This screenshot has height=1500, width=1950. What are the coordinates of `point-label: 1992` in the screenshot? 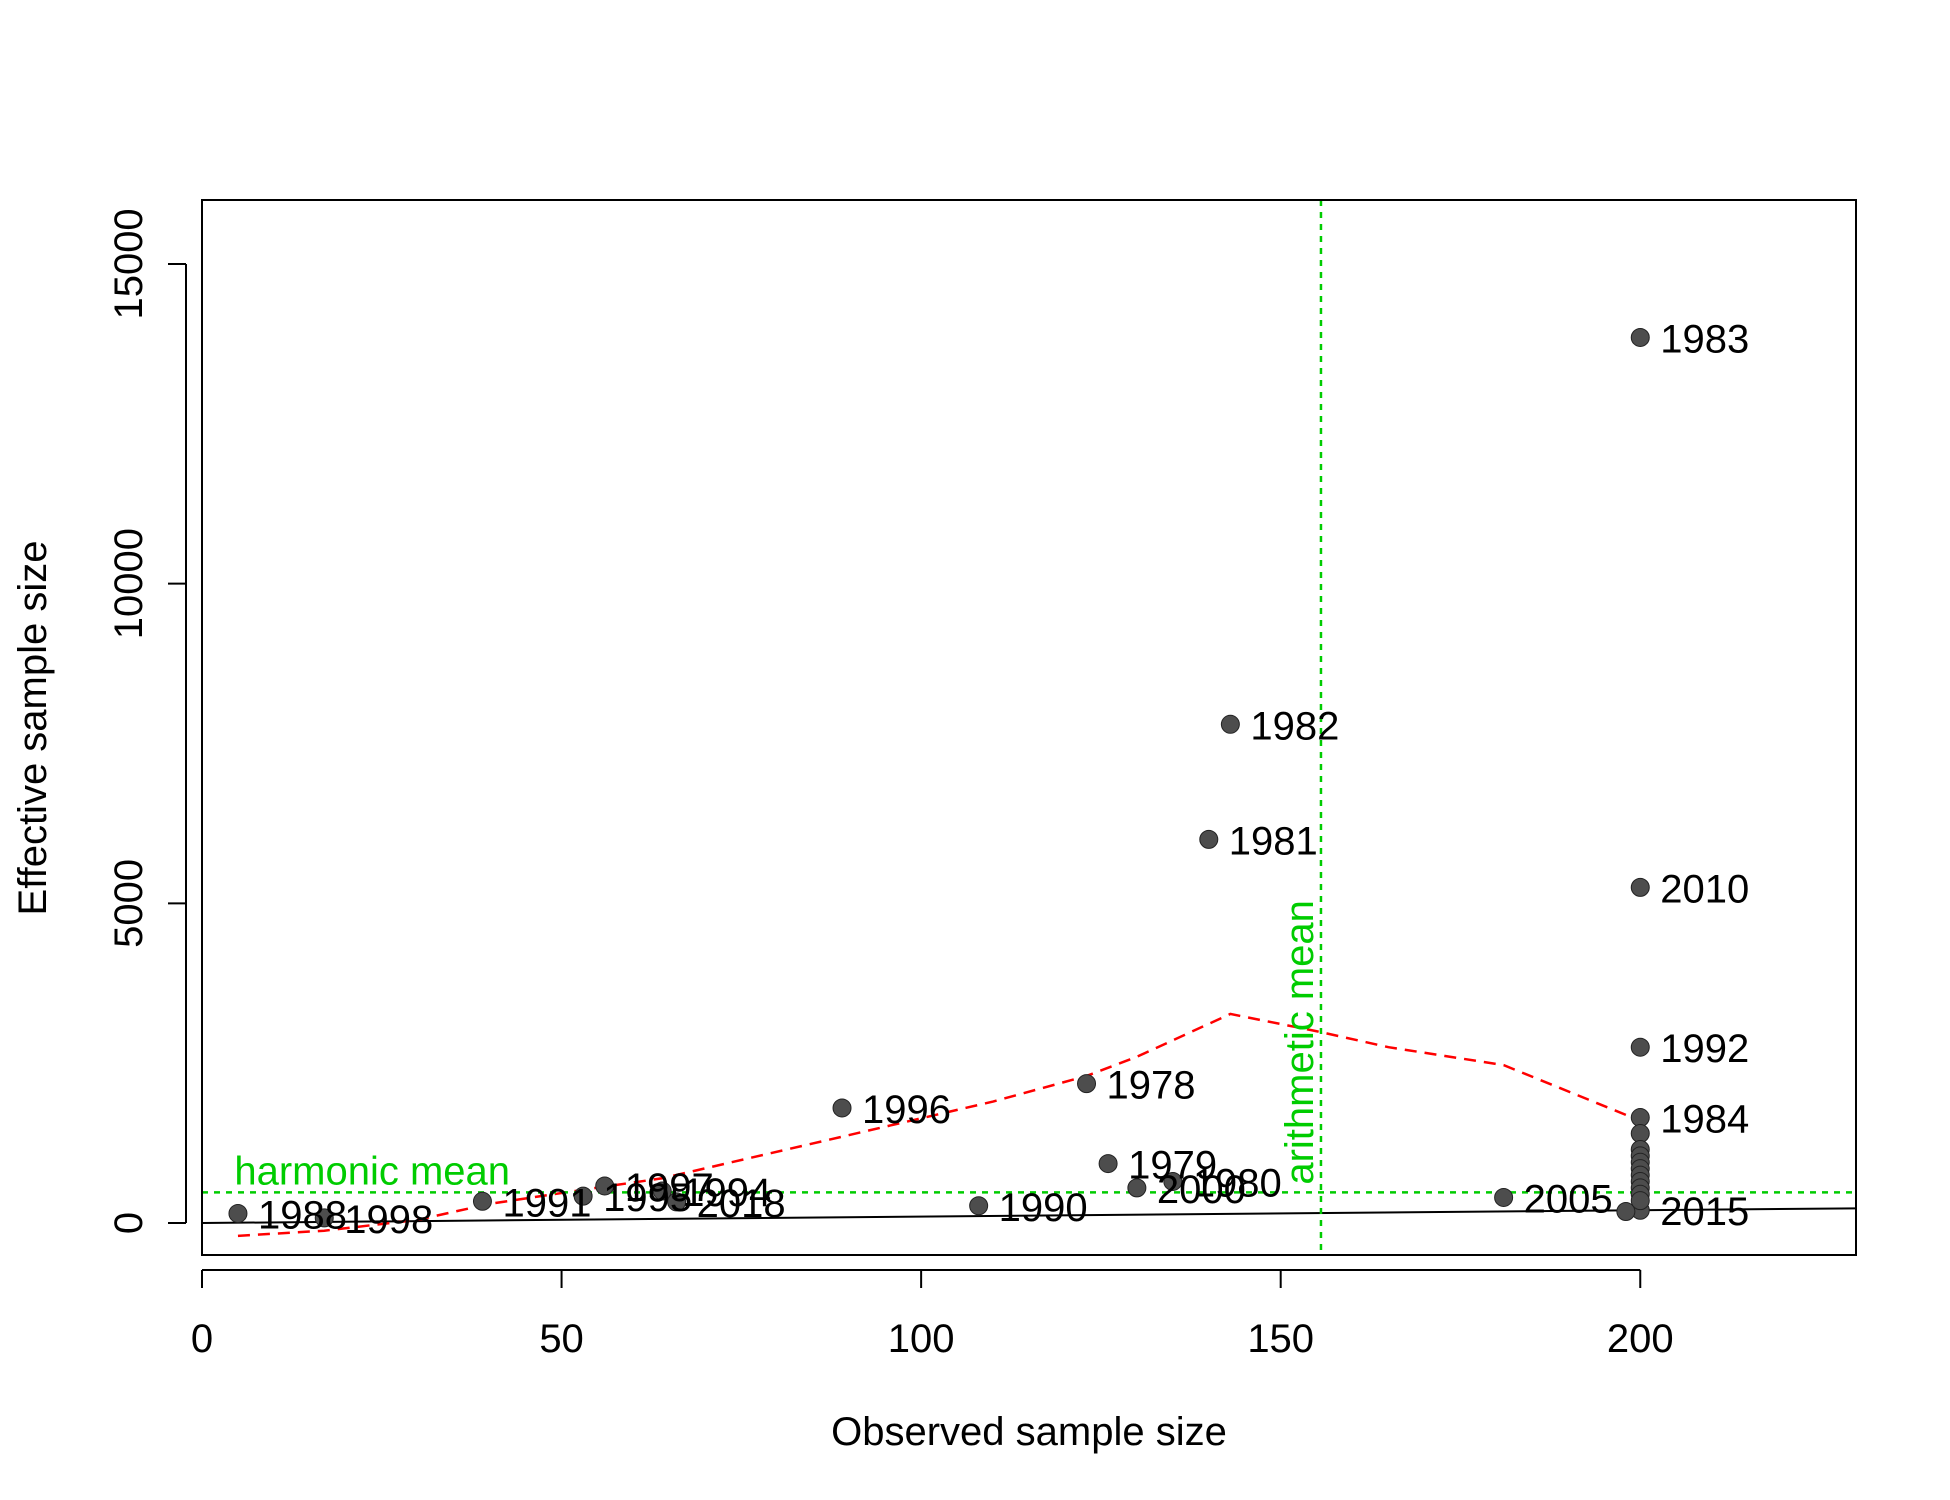 It's located at (1704, 1049).